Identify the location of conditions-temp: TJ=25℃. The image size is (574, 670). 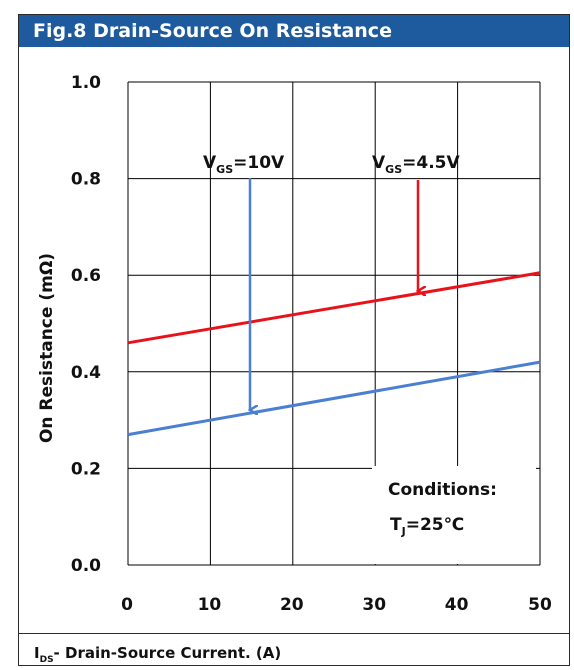
(427, 526).